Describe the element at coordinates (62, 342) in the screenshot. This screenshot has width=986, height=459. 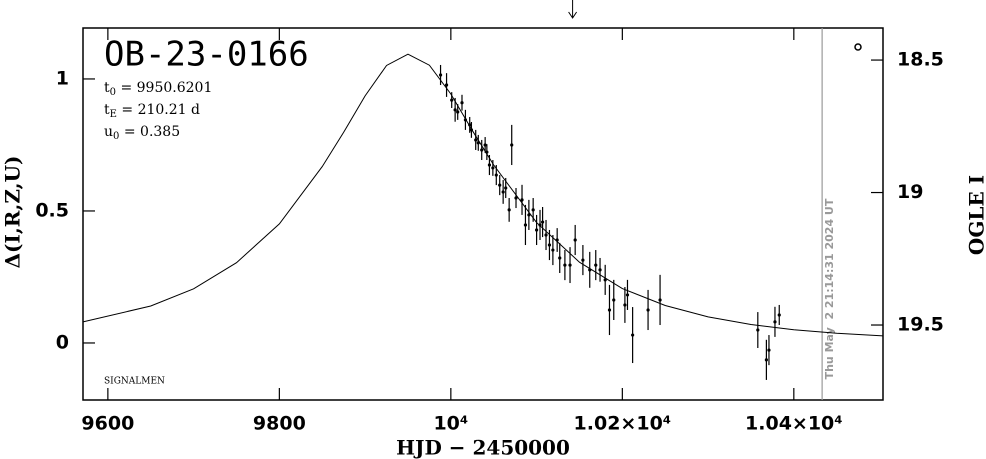
I see `y-tick-label: 0` at that location.